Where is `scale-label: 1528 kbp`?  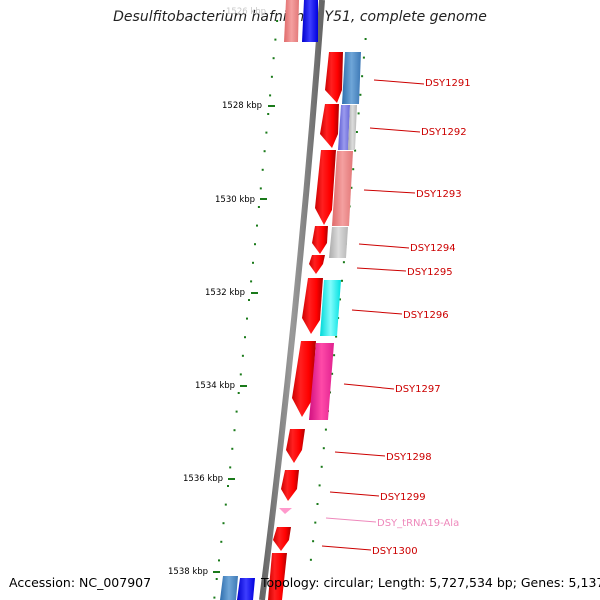 scale-label: 1528 kbp is located at coordinates (242, 106).